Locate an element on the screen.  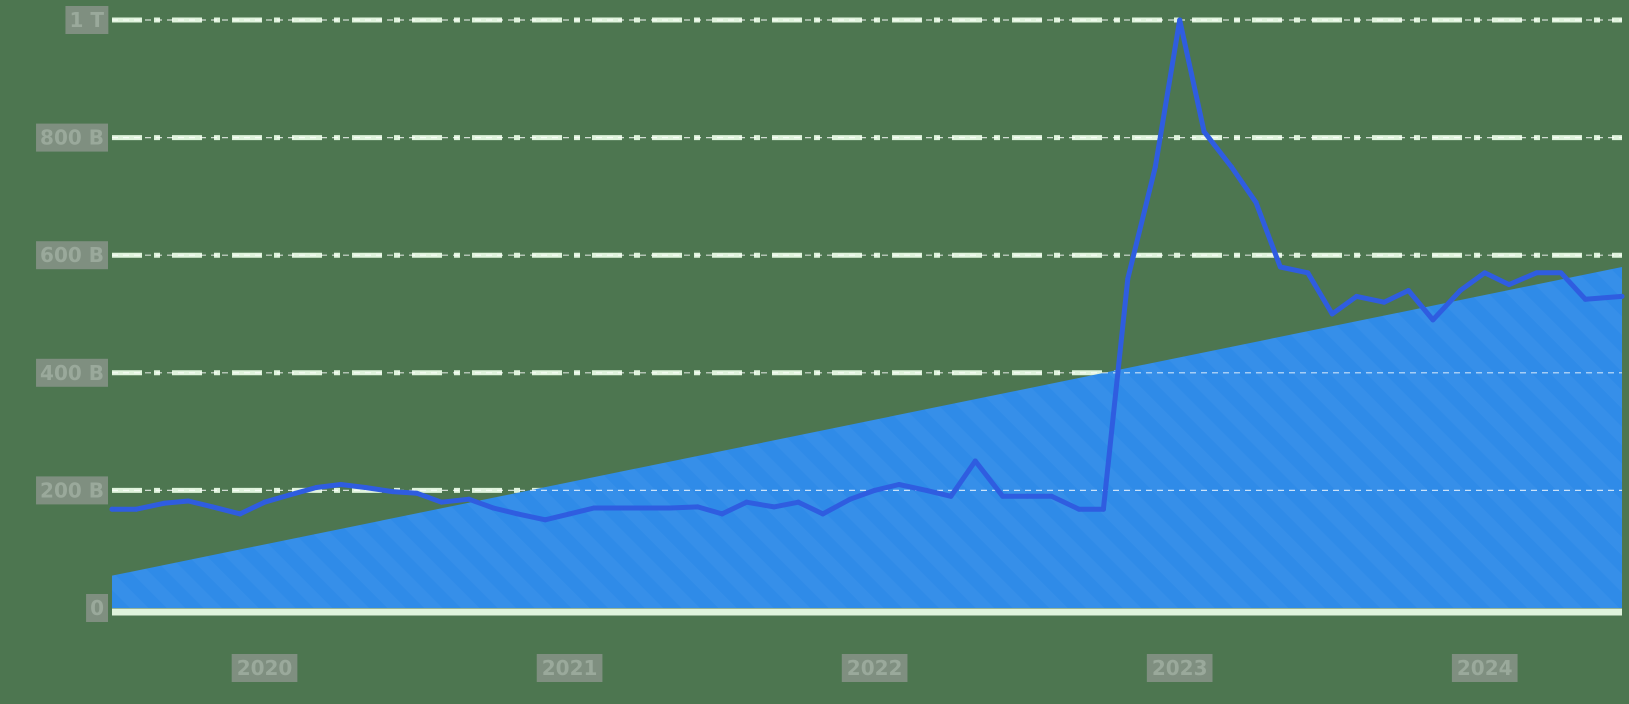
x-tick-label: 2021 is located at coordinates (570, 668).